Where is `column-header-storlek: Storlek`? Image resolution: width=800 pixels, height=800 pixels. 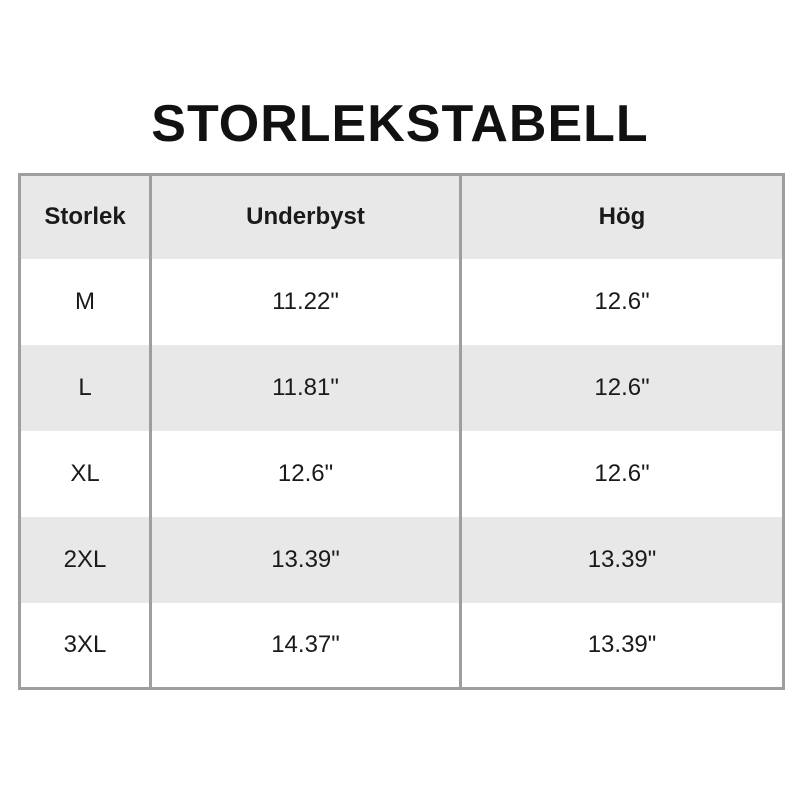 column-header-storlek: Storlek is located at coordinates (85, 217).